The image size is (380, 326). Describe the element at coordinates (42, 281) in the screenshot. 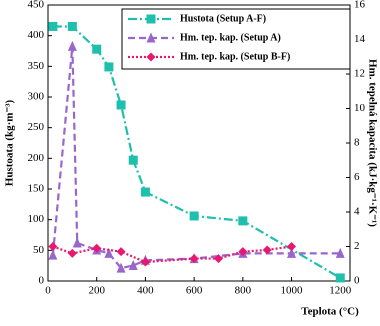

I see `y-tick-label: 0` at that location.